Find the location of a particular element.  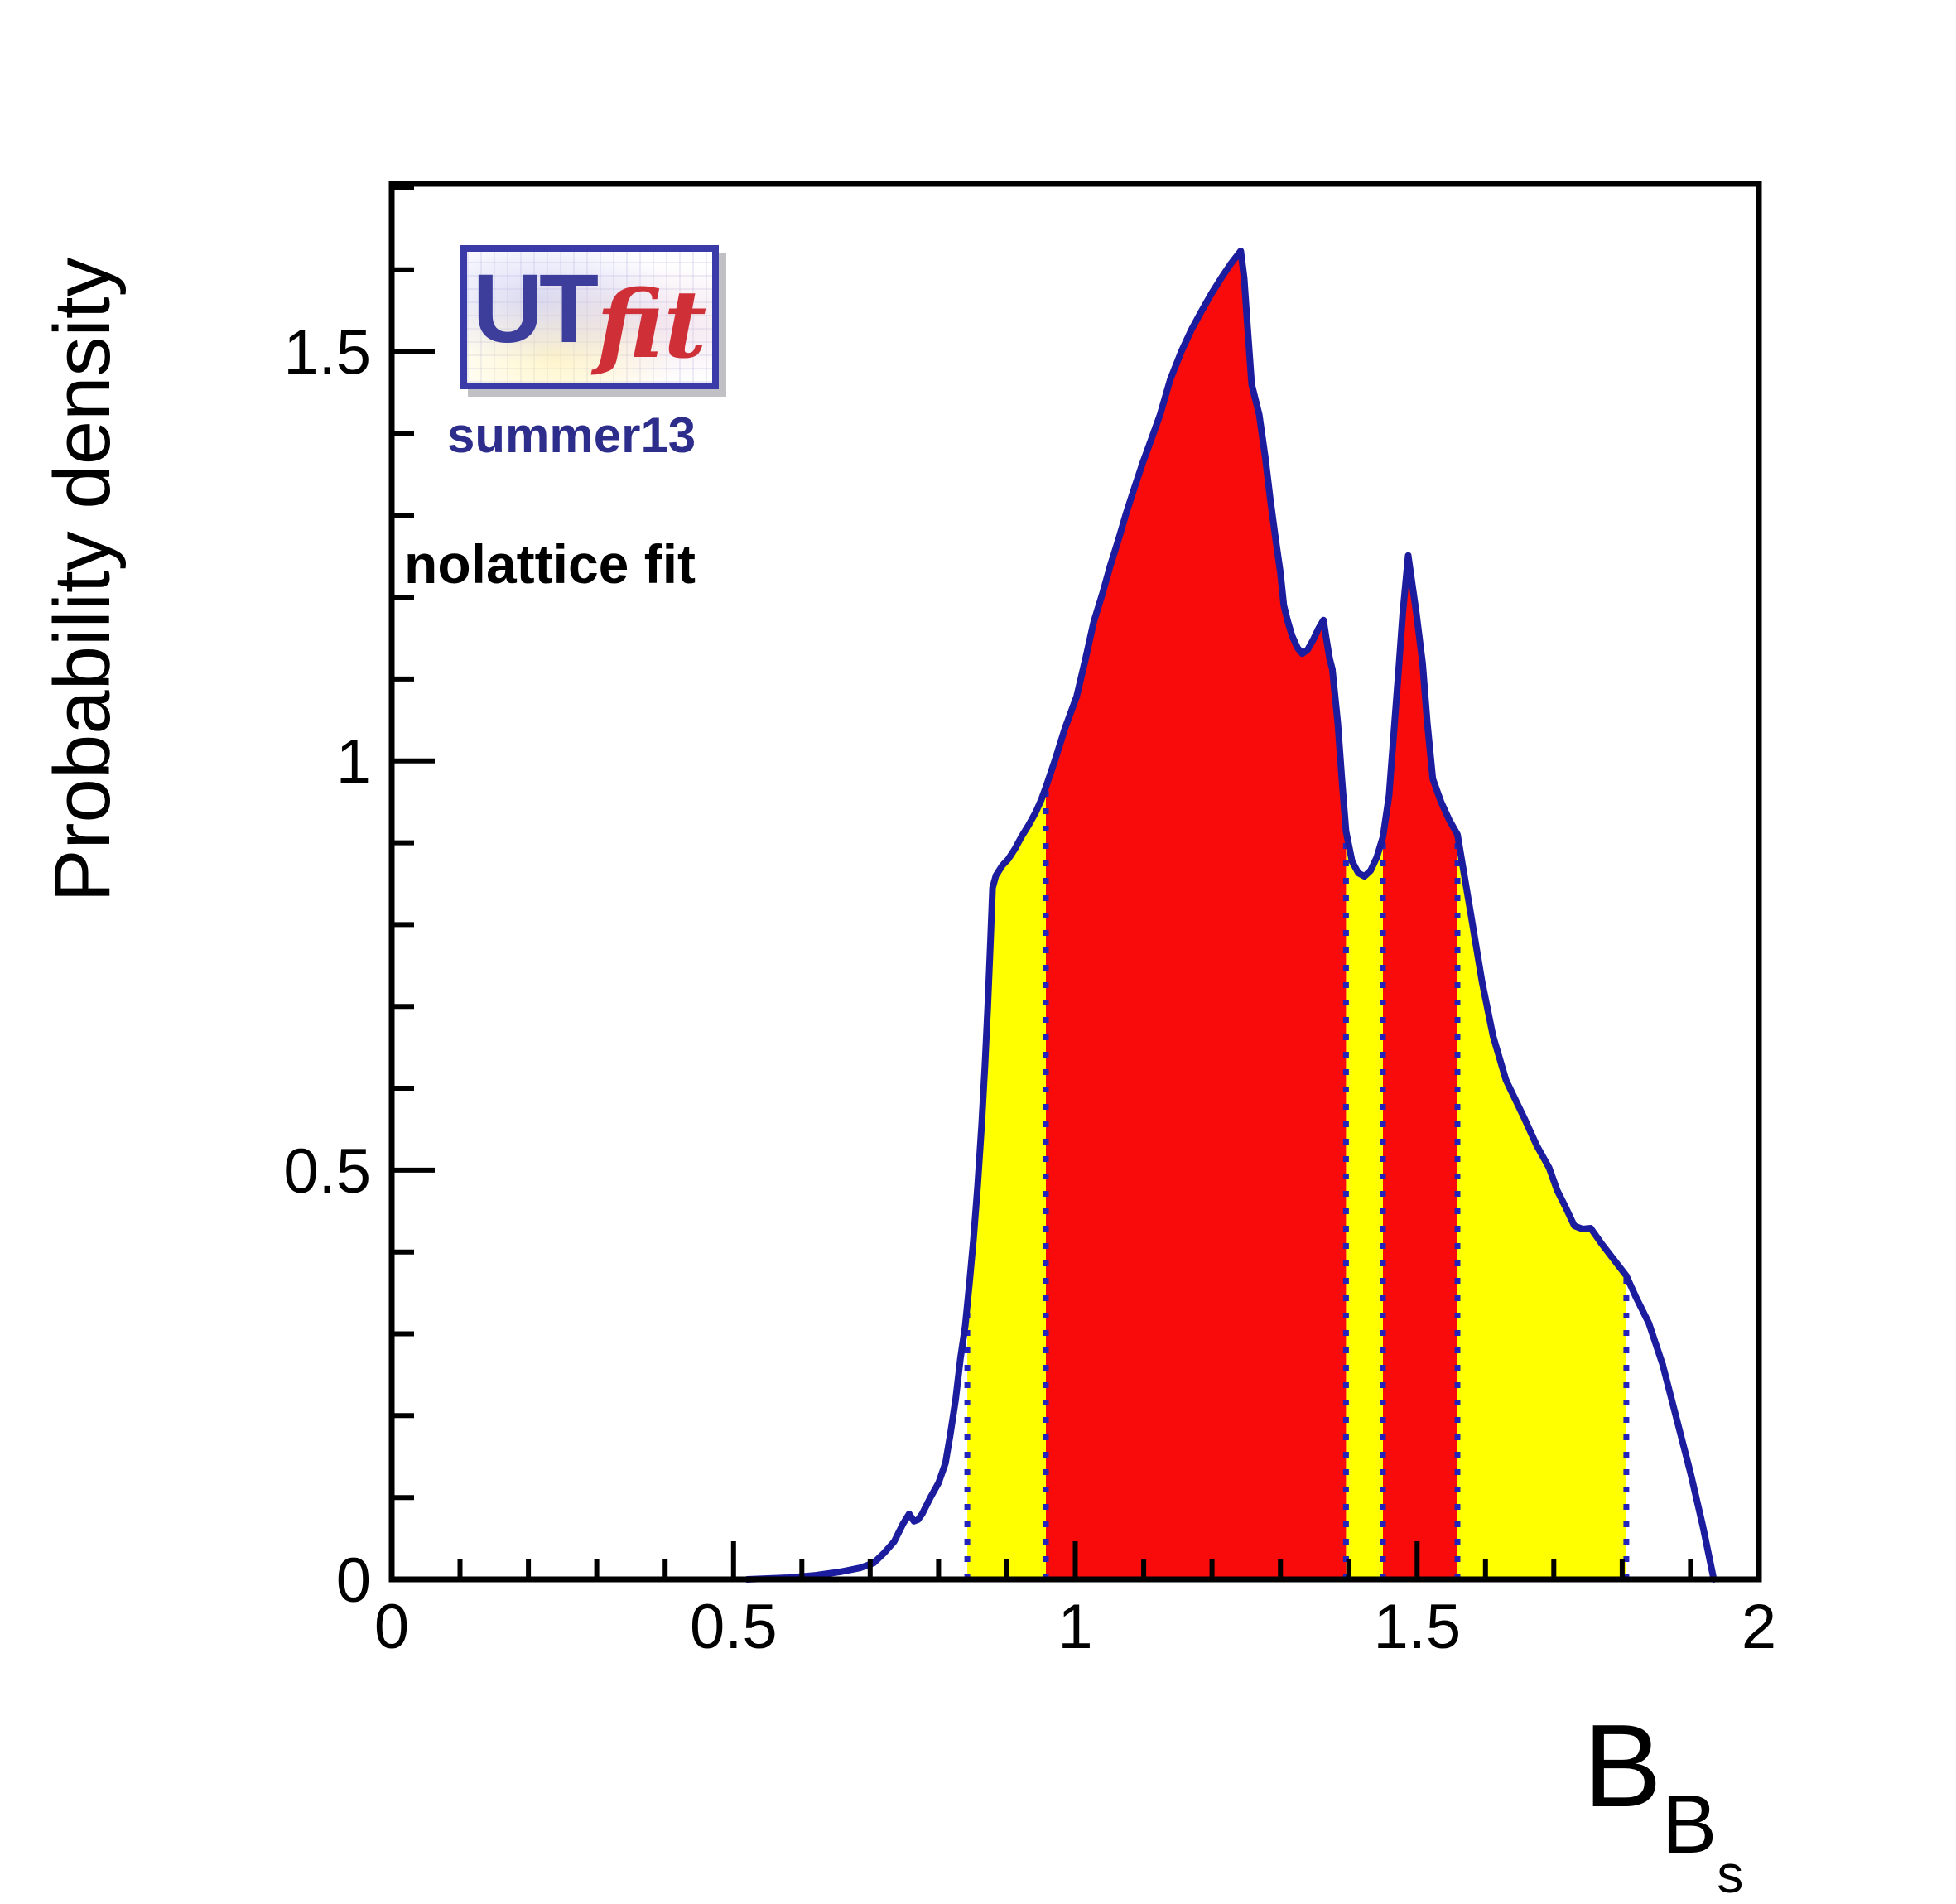

utfit-logo-fit-text: fit is located at coordinates (651, 325).